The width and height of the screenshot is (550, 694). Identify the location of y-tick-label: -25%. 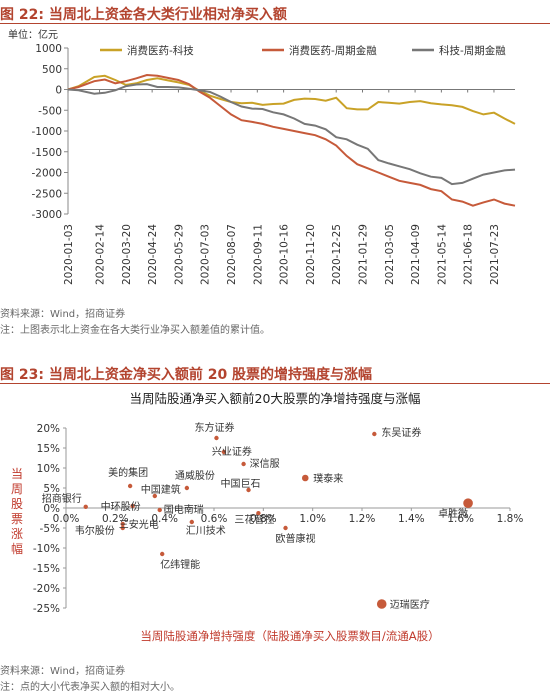
(46, 609).